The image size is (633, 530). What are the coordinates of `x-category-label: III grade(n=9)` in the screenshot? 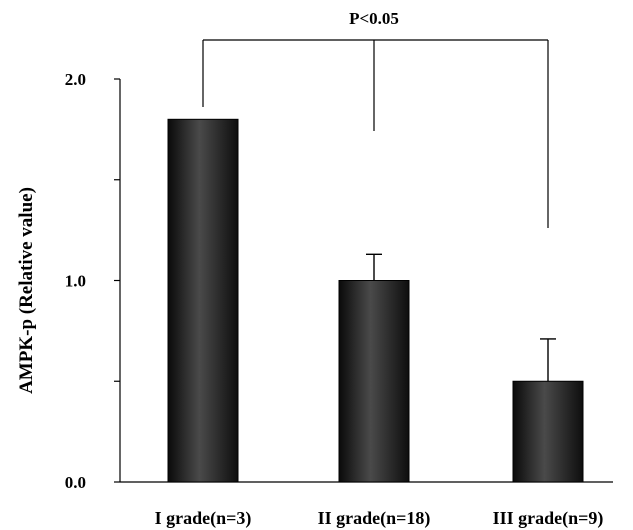 It's located at (548, 518).